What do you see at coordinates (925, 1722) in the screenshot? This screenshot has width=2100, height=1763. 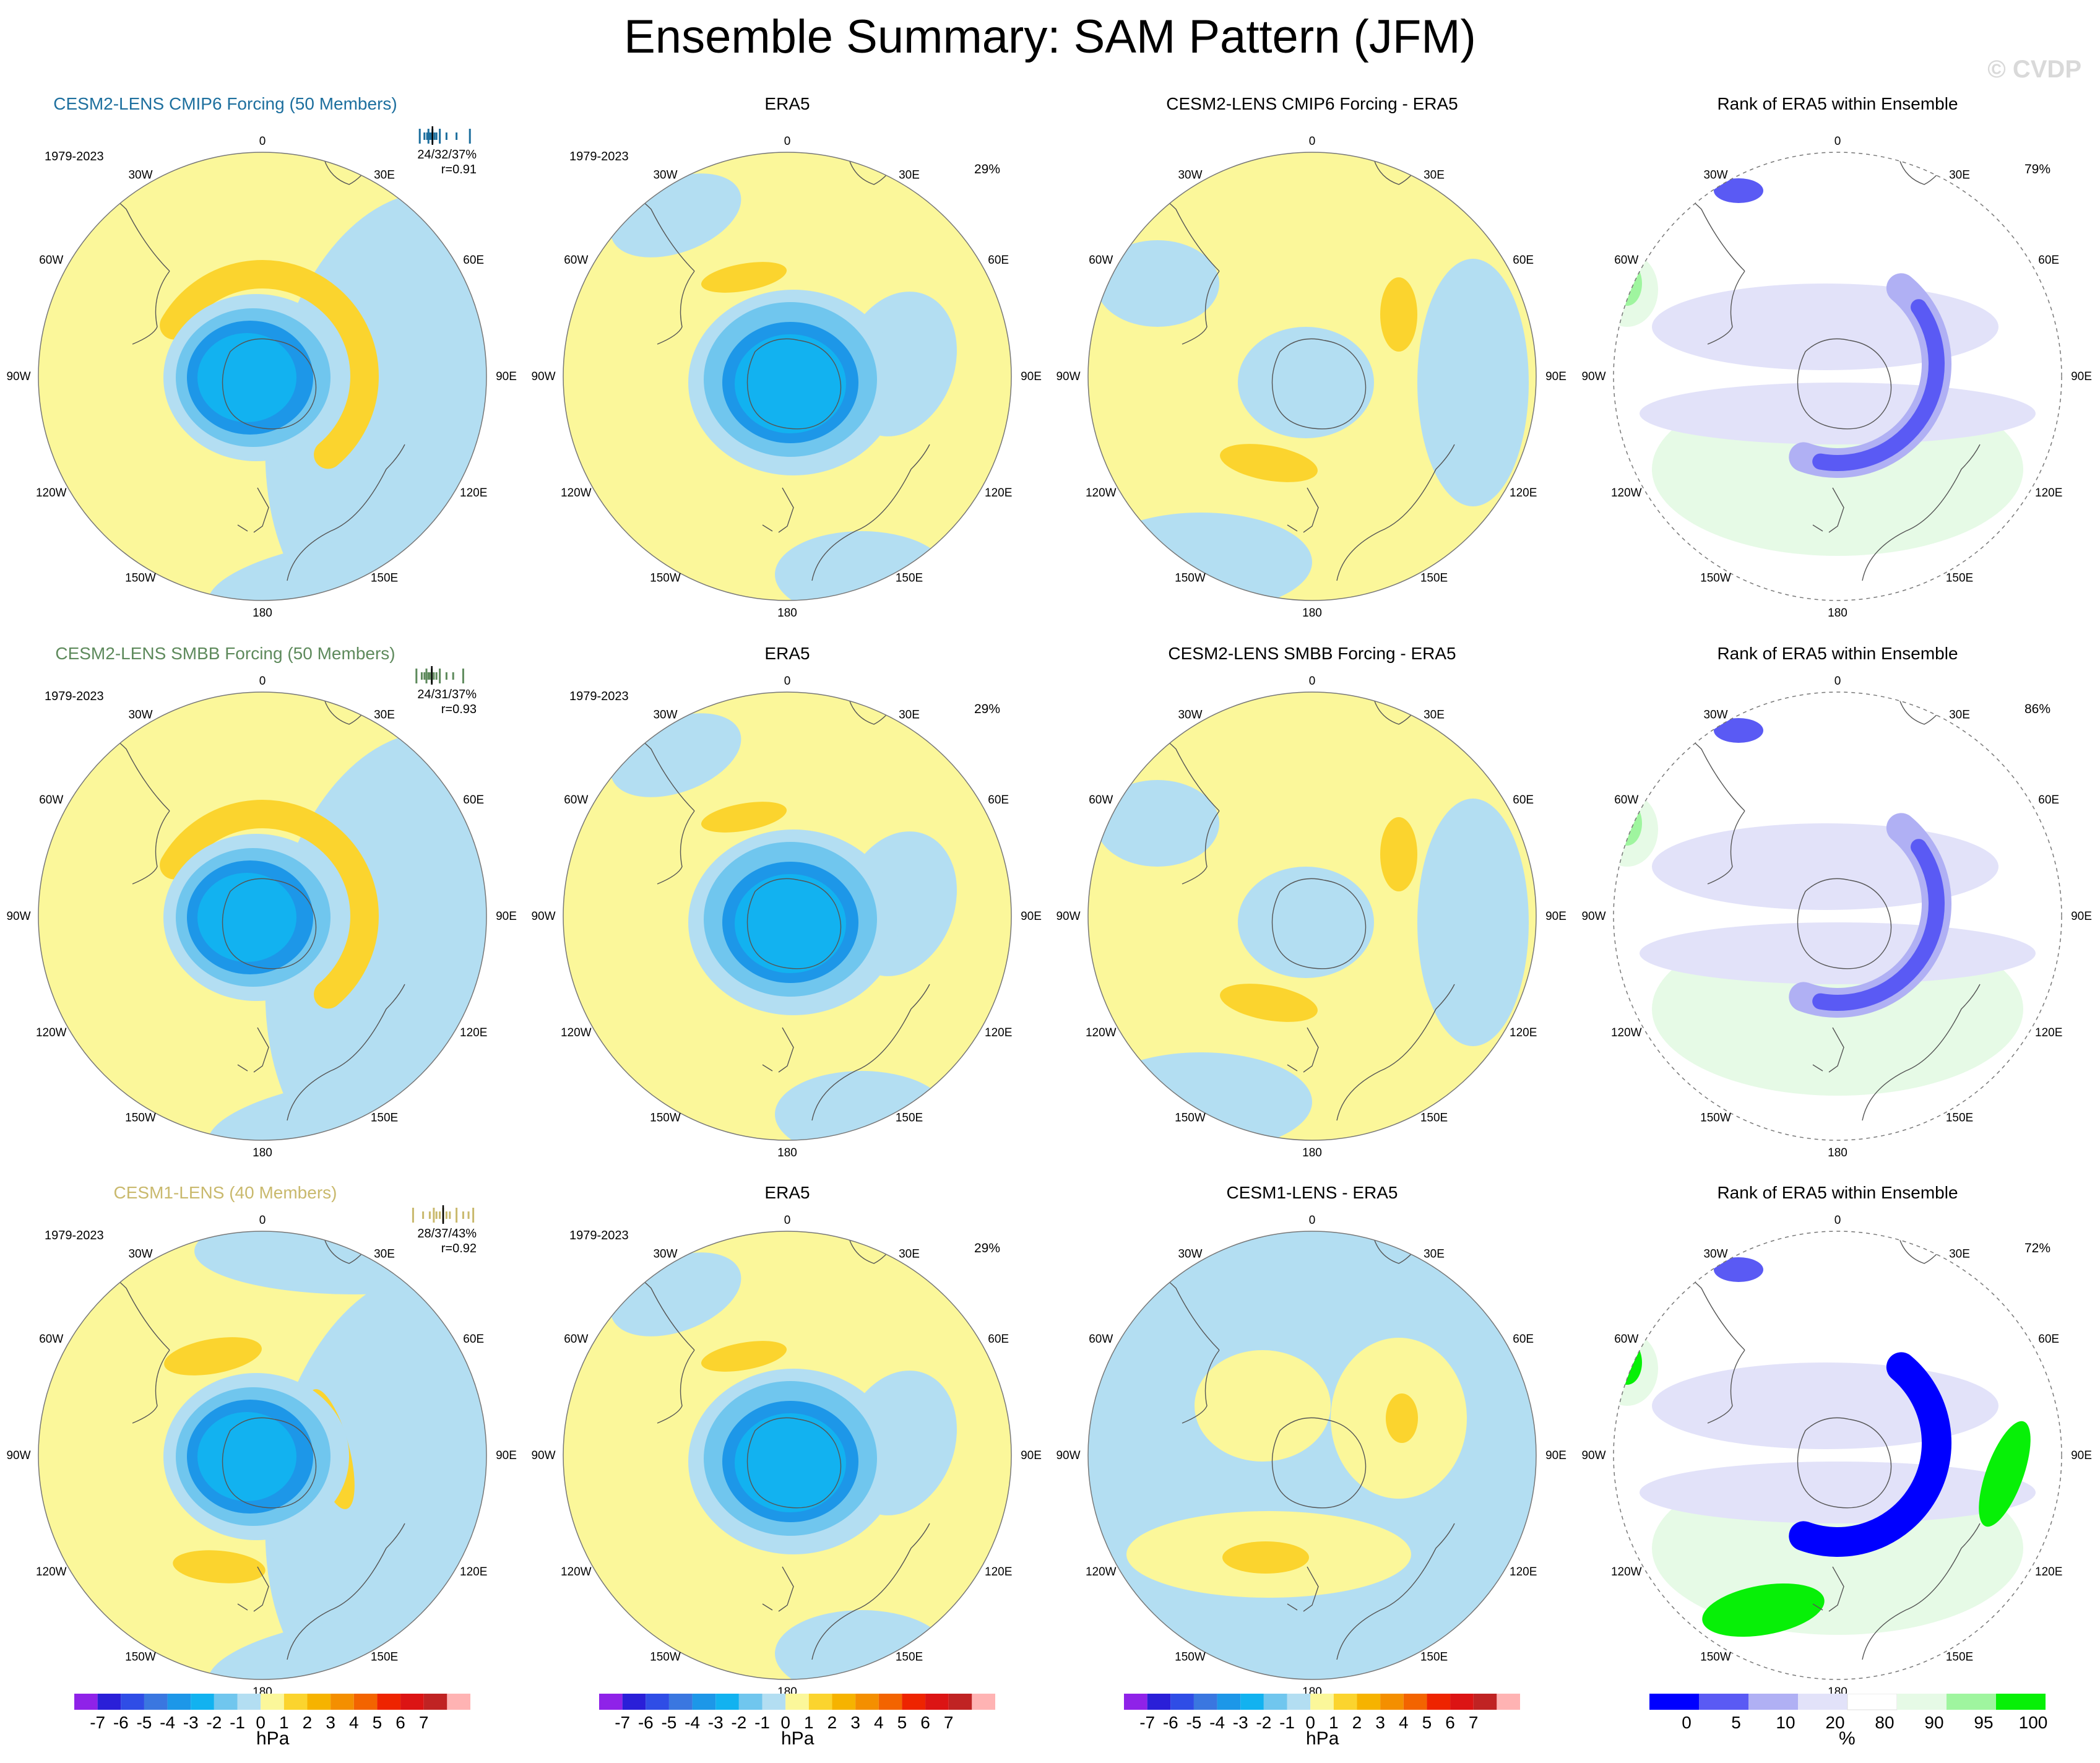 I see `colorbar-tick-label: 6` at bounding box center [925, 1722].